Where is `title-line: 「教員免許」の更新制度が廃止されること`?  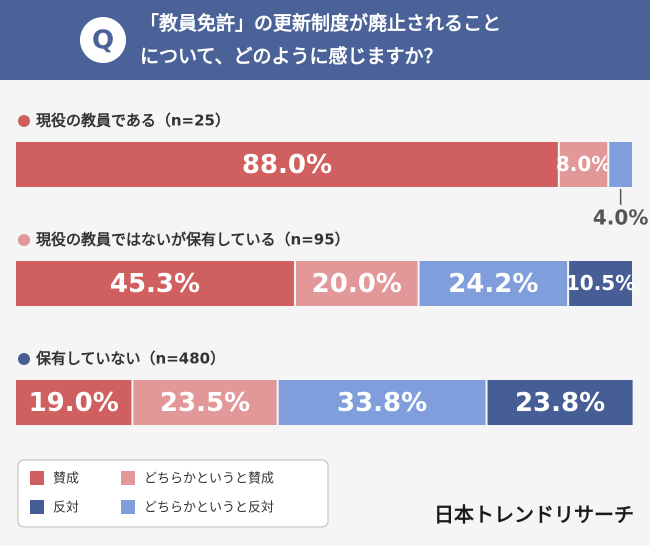
title-line: 「教員免許」の更新制度が廃止されること is located at coordinates (320, 23).